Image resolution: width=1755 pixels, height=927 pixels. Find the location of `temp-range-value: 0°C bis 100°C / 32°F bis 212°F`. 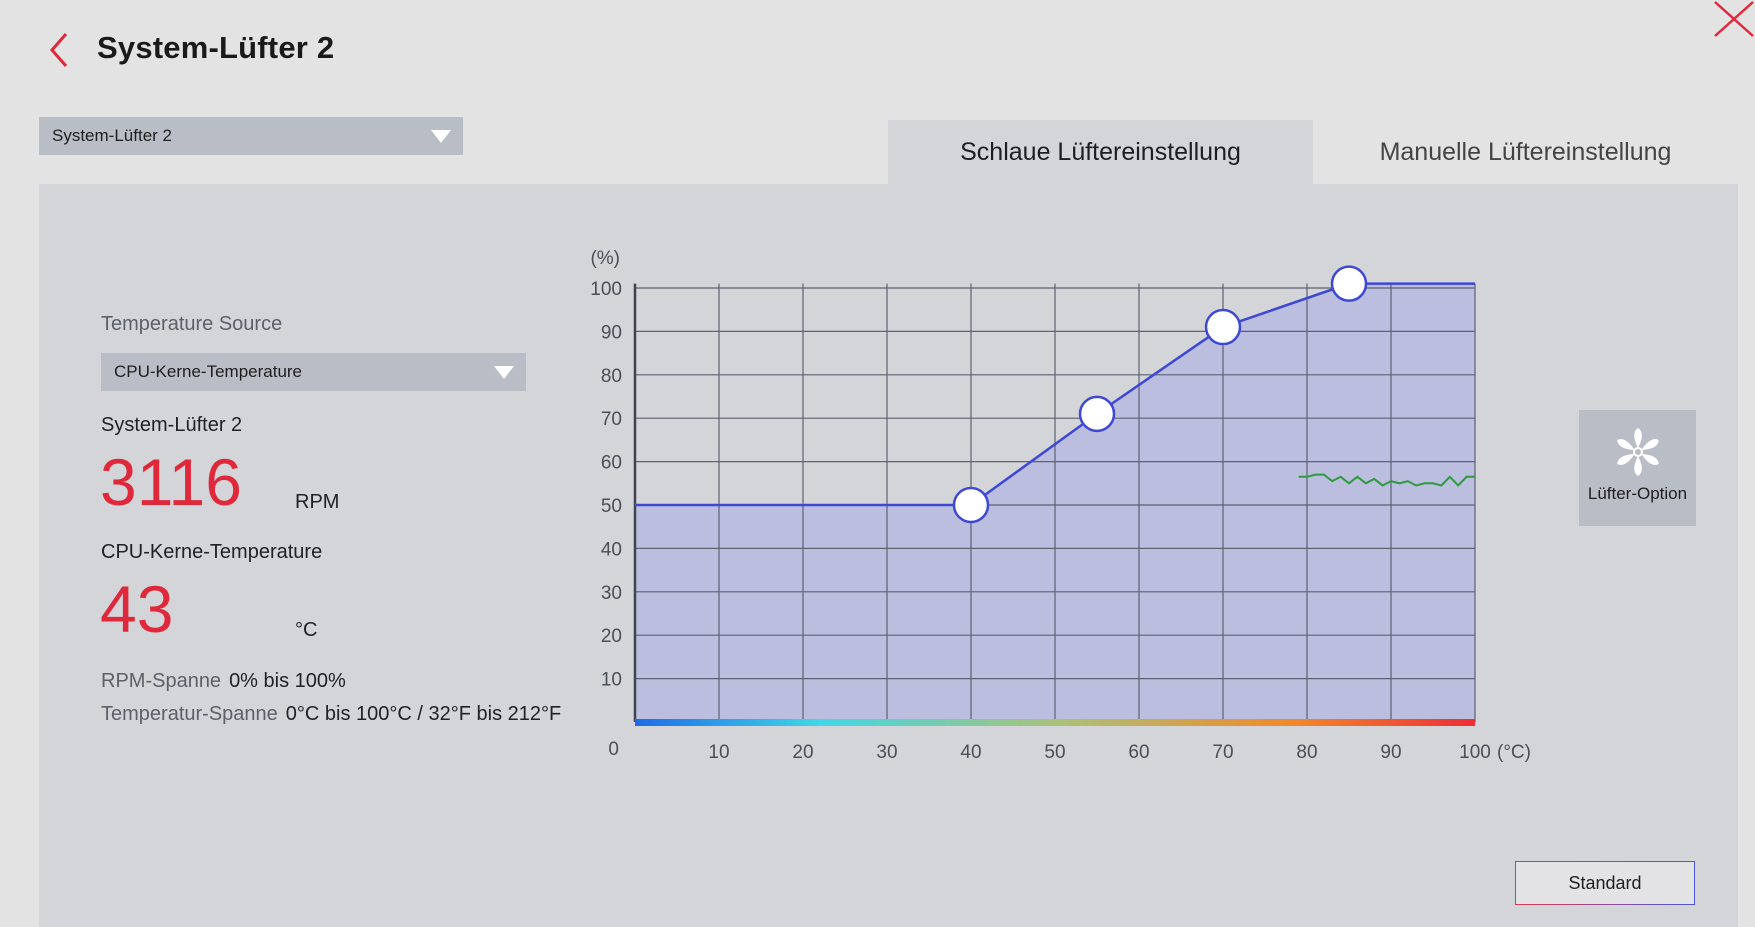

temp-range-value: 0°C bis 100°C / 32°F bis 212°F is located at coordinates (423, 714).